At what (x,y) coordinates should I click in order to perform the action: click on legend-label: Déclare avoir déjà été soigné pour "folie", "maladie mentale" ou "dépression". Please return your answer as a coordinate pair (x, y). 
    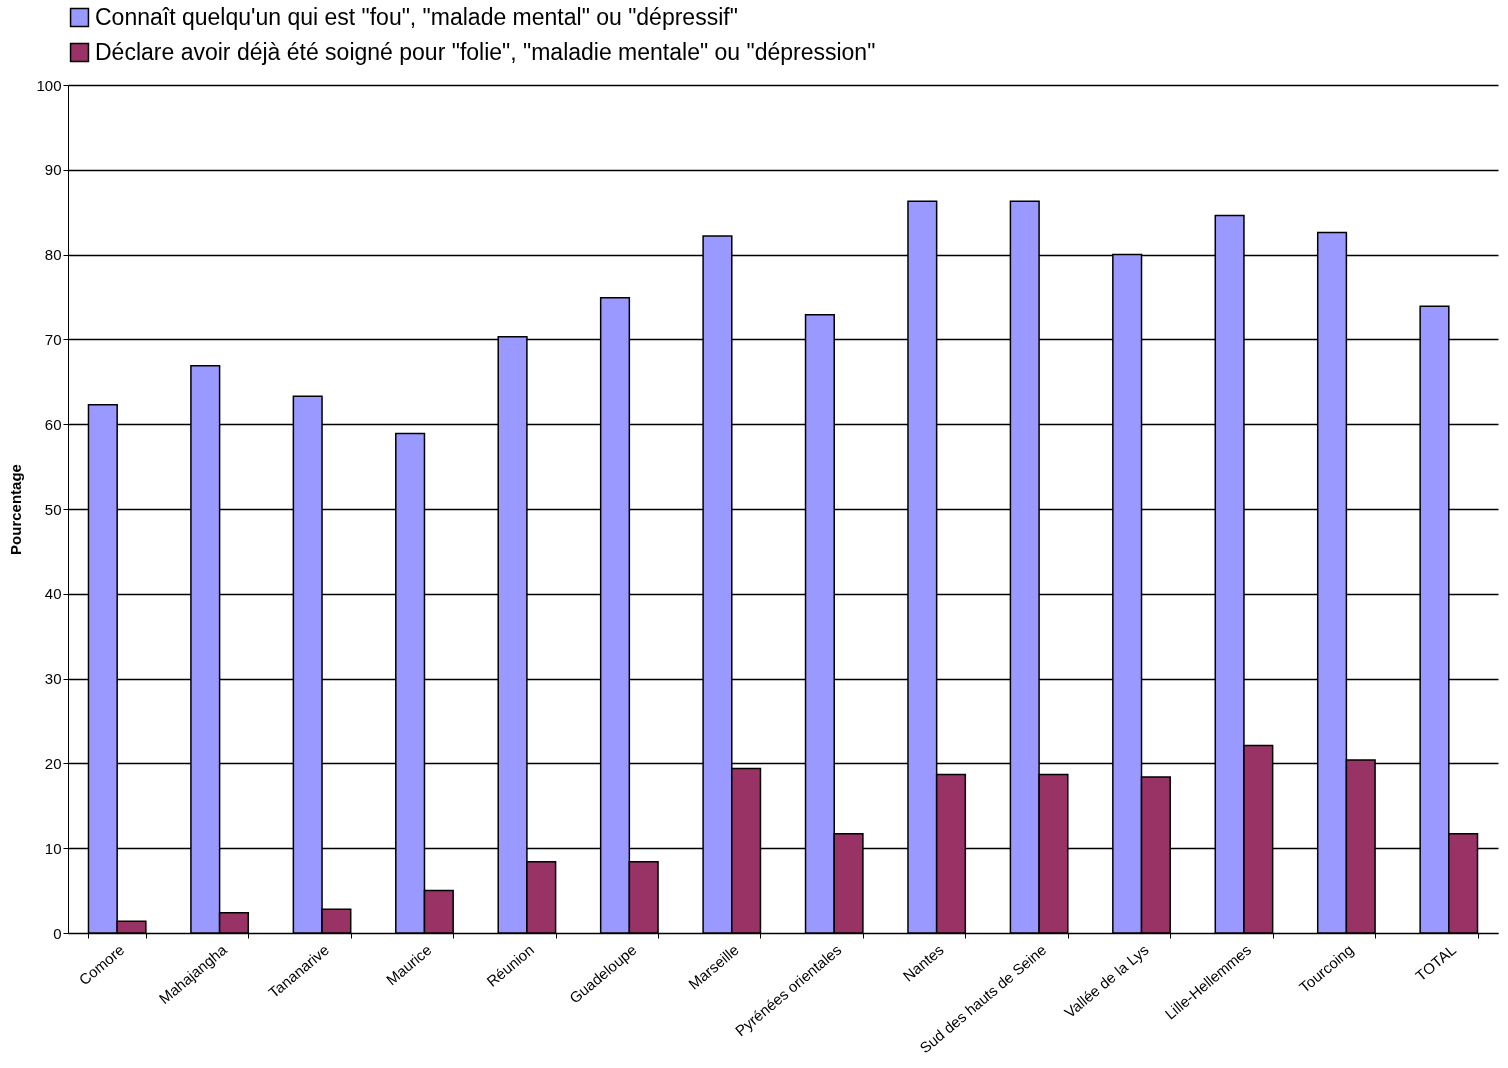
    Looking at the image, I should click on (485, 51).